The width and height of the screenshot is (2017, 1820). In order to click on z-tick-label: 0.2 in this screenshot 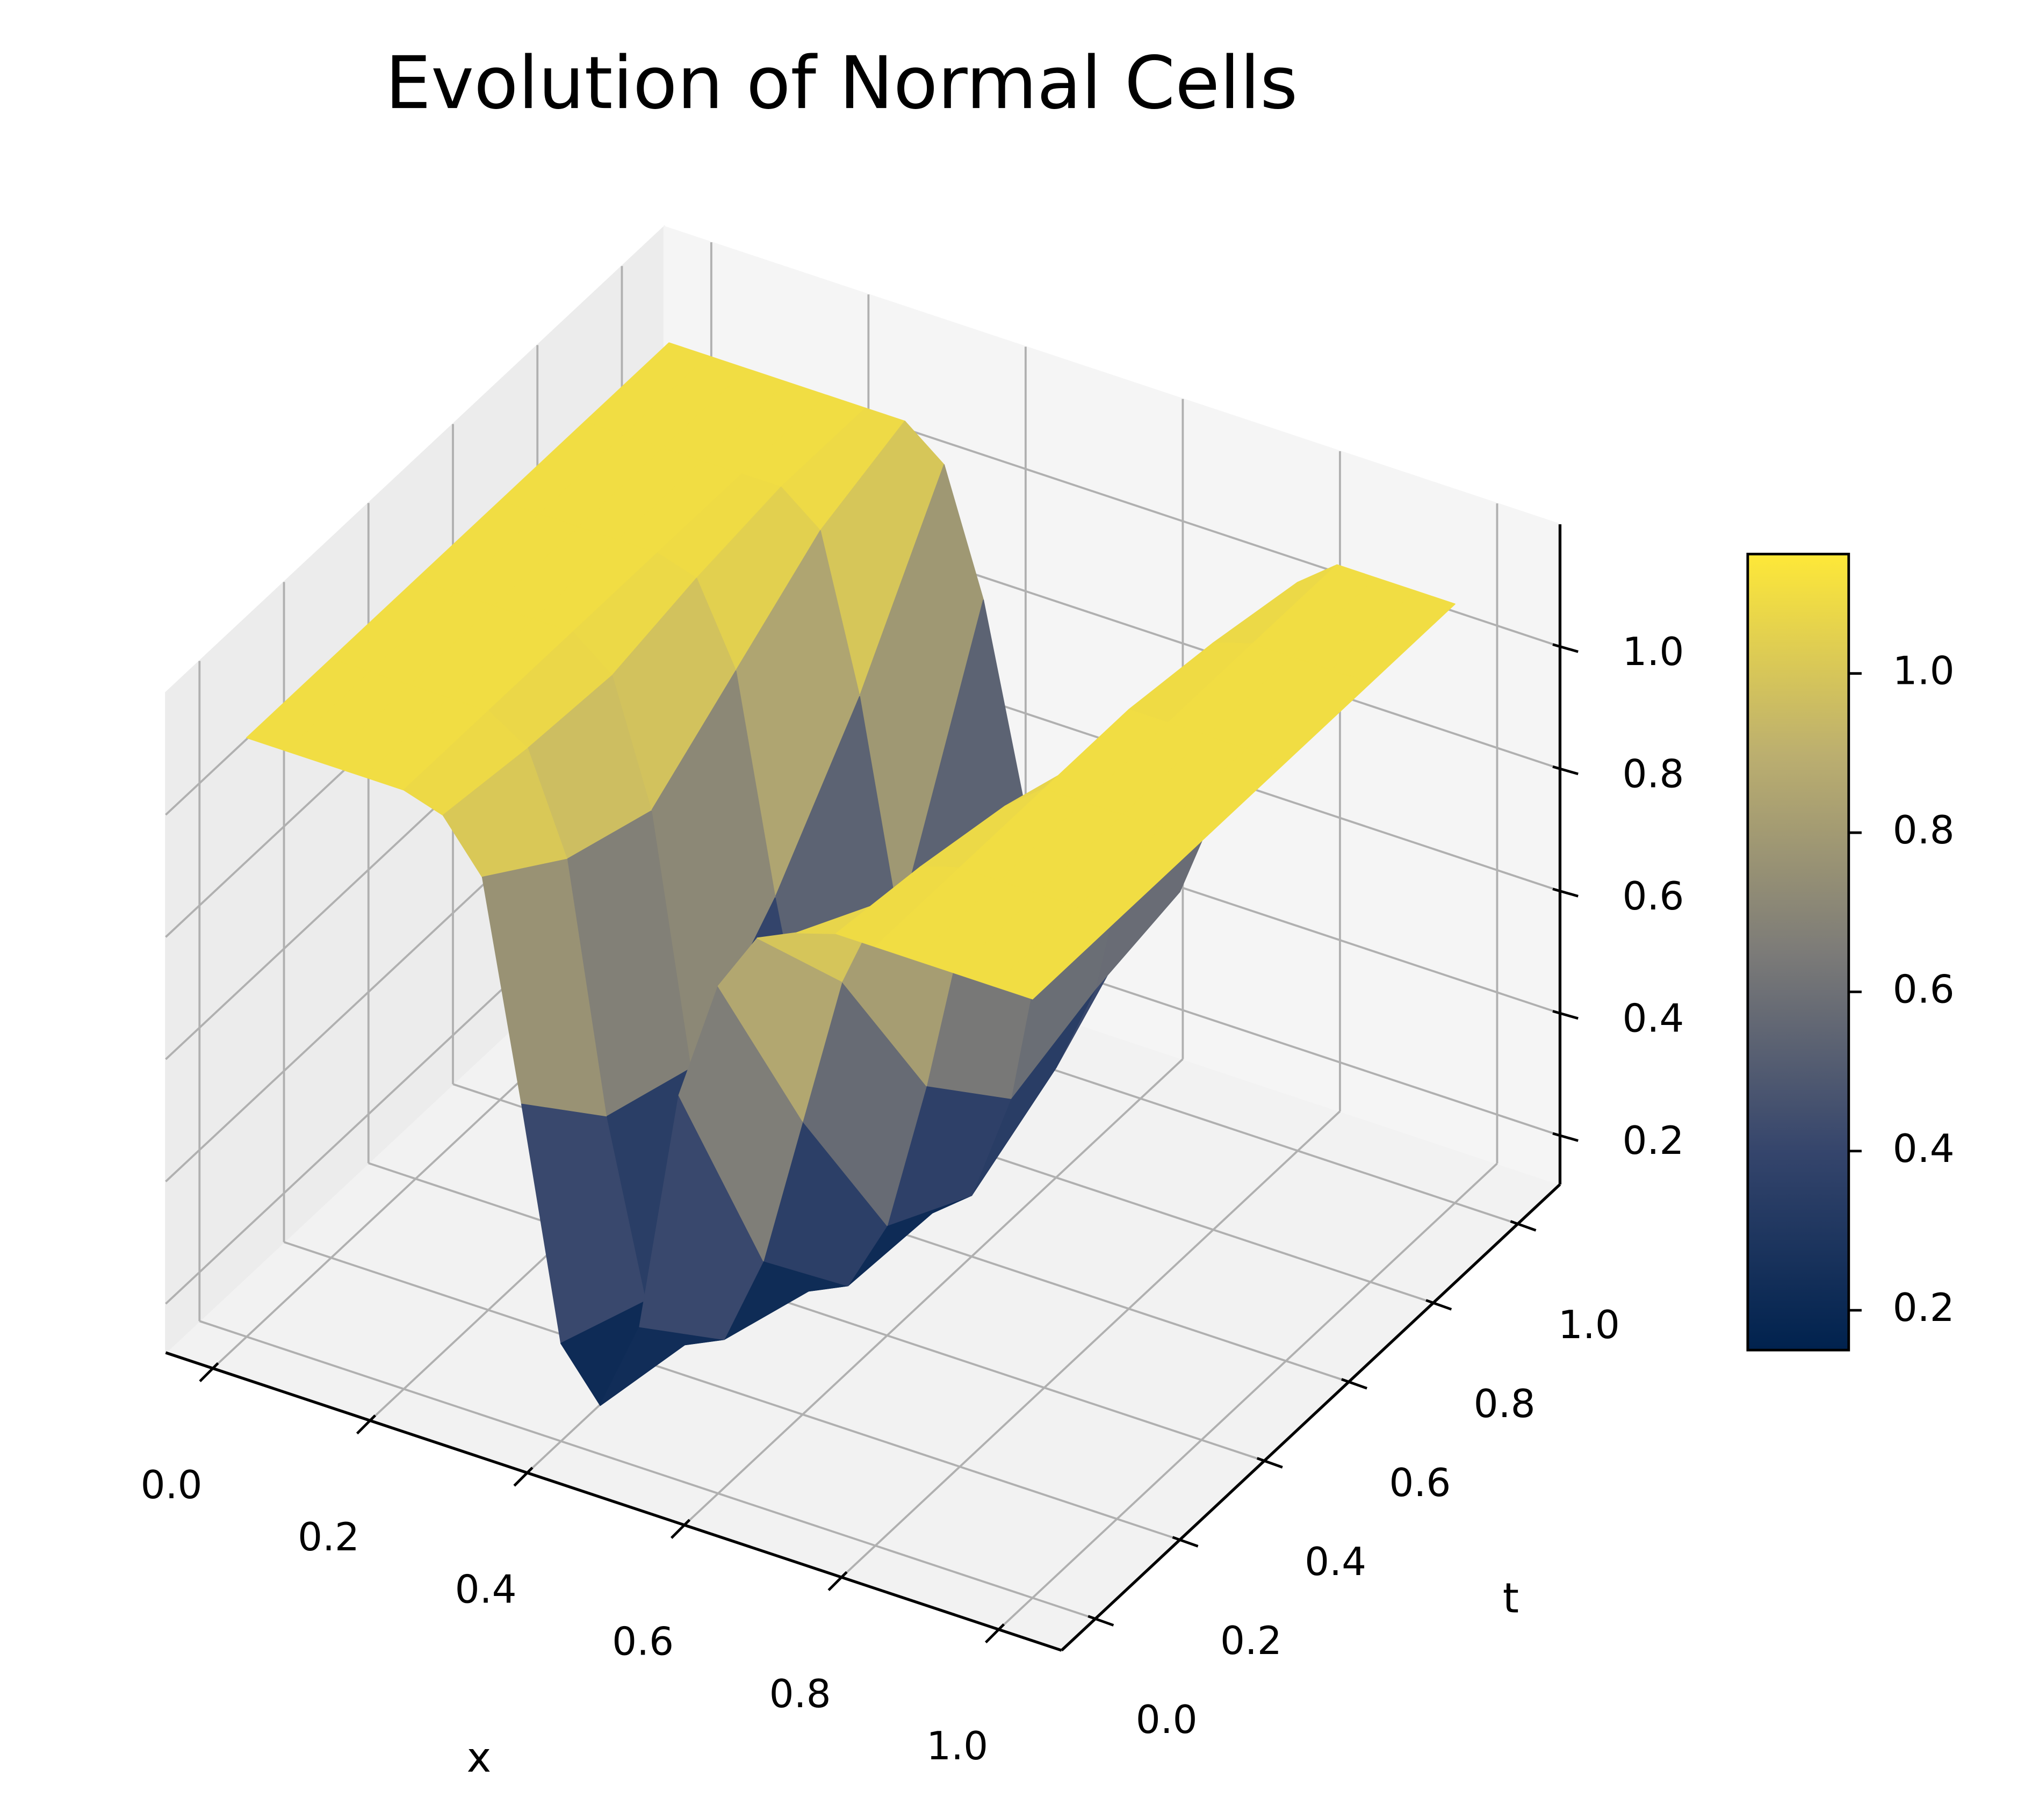, I will do `click(1653, 1141)`.